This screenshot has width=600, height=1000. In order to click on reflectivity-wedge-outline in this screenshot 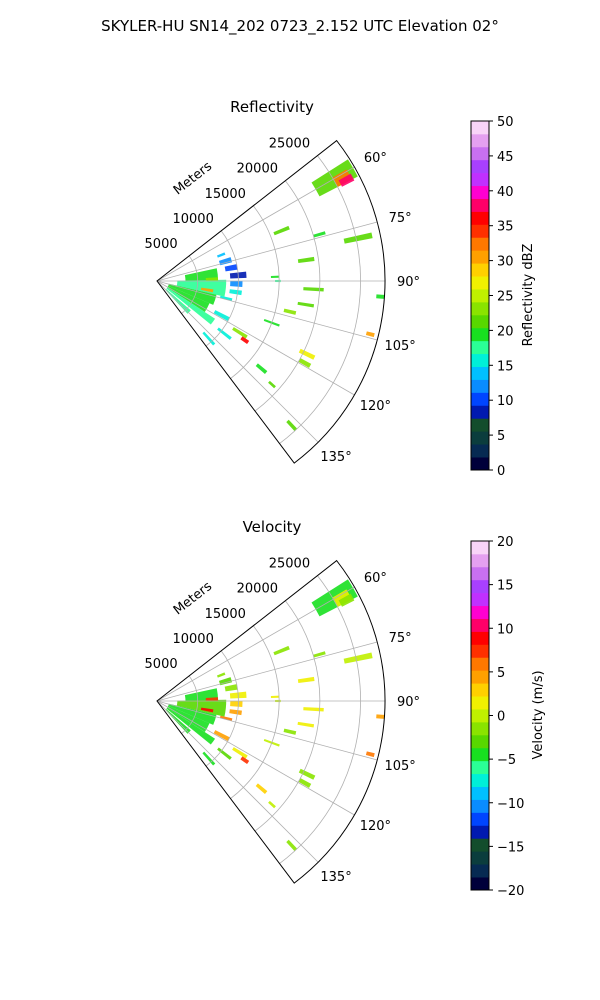, I will do `click(271, 301)`.